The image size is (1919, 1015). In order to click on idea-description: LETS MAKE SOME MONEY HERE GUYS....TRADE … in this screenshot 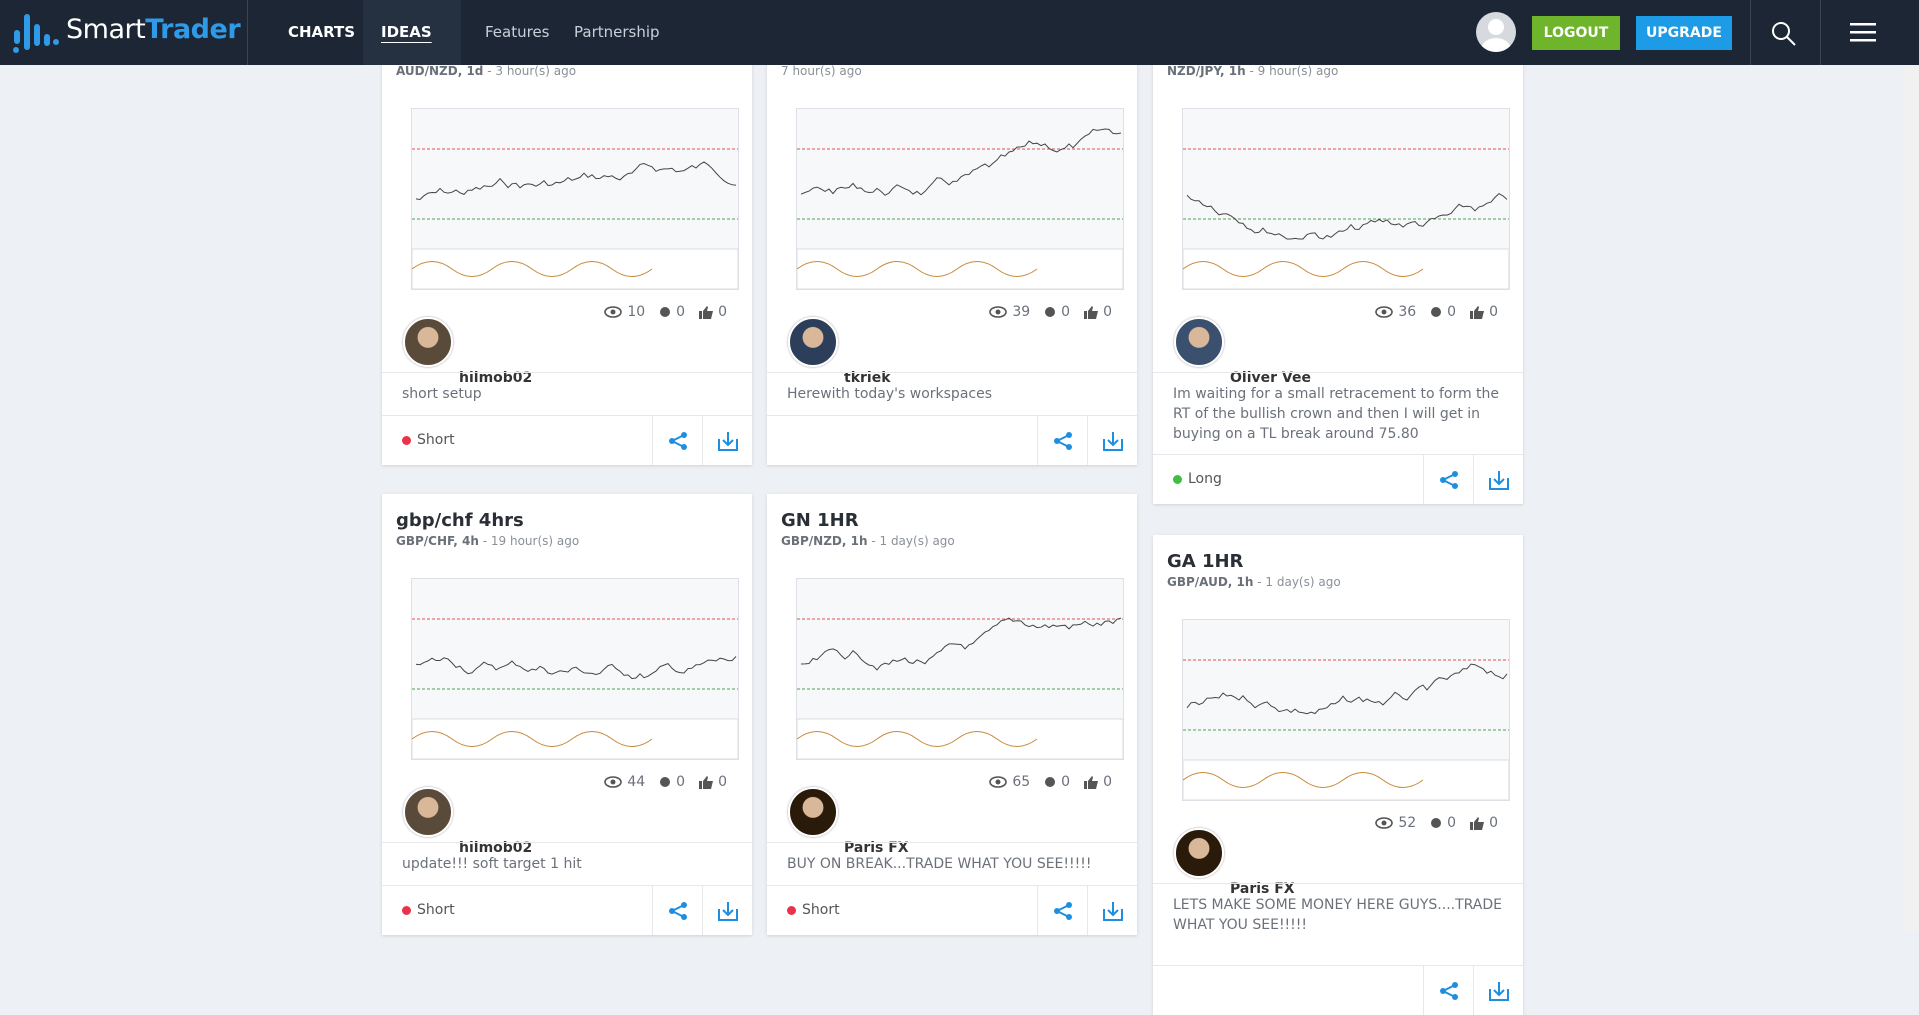, I will do `click(1338, 915)`.